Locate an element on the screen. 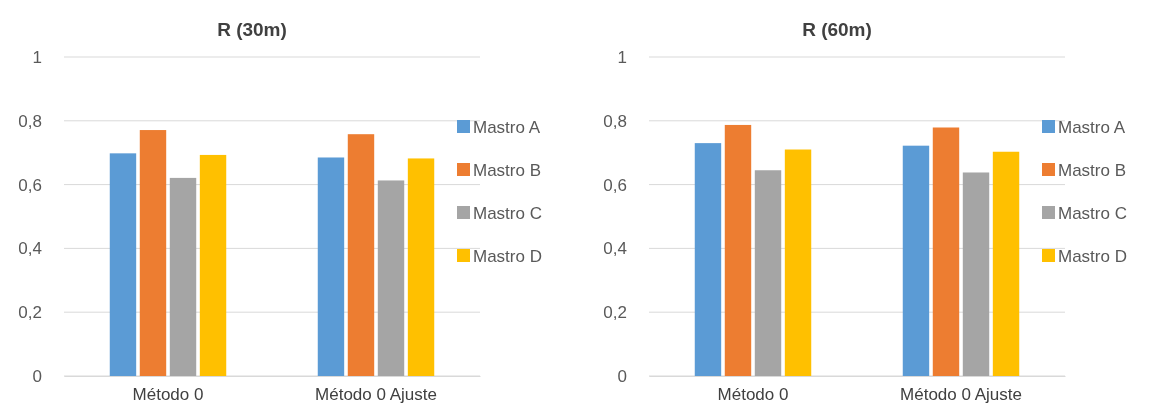 The image size is (1161, 419). chart-title: R (60m) is located at coordinates (837, 29).